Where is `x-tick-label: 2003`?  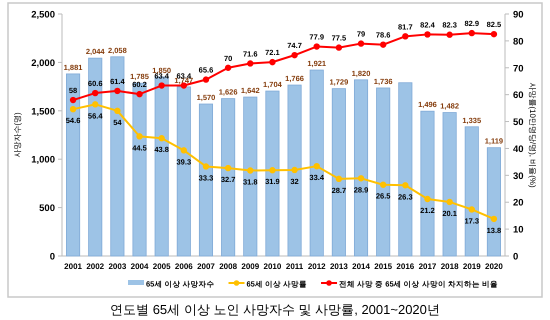
x-tick-label: 2003 is located at coordinates (117, 266).